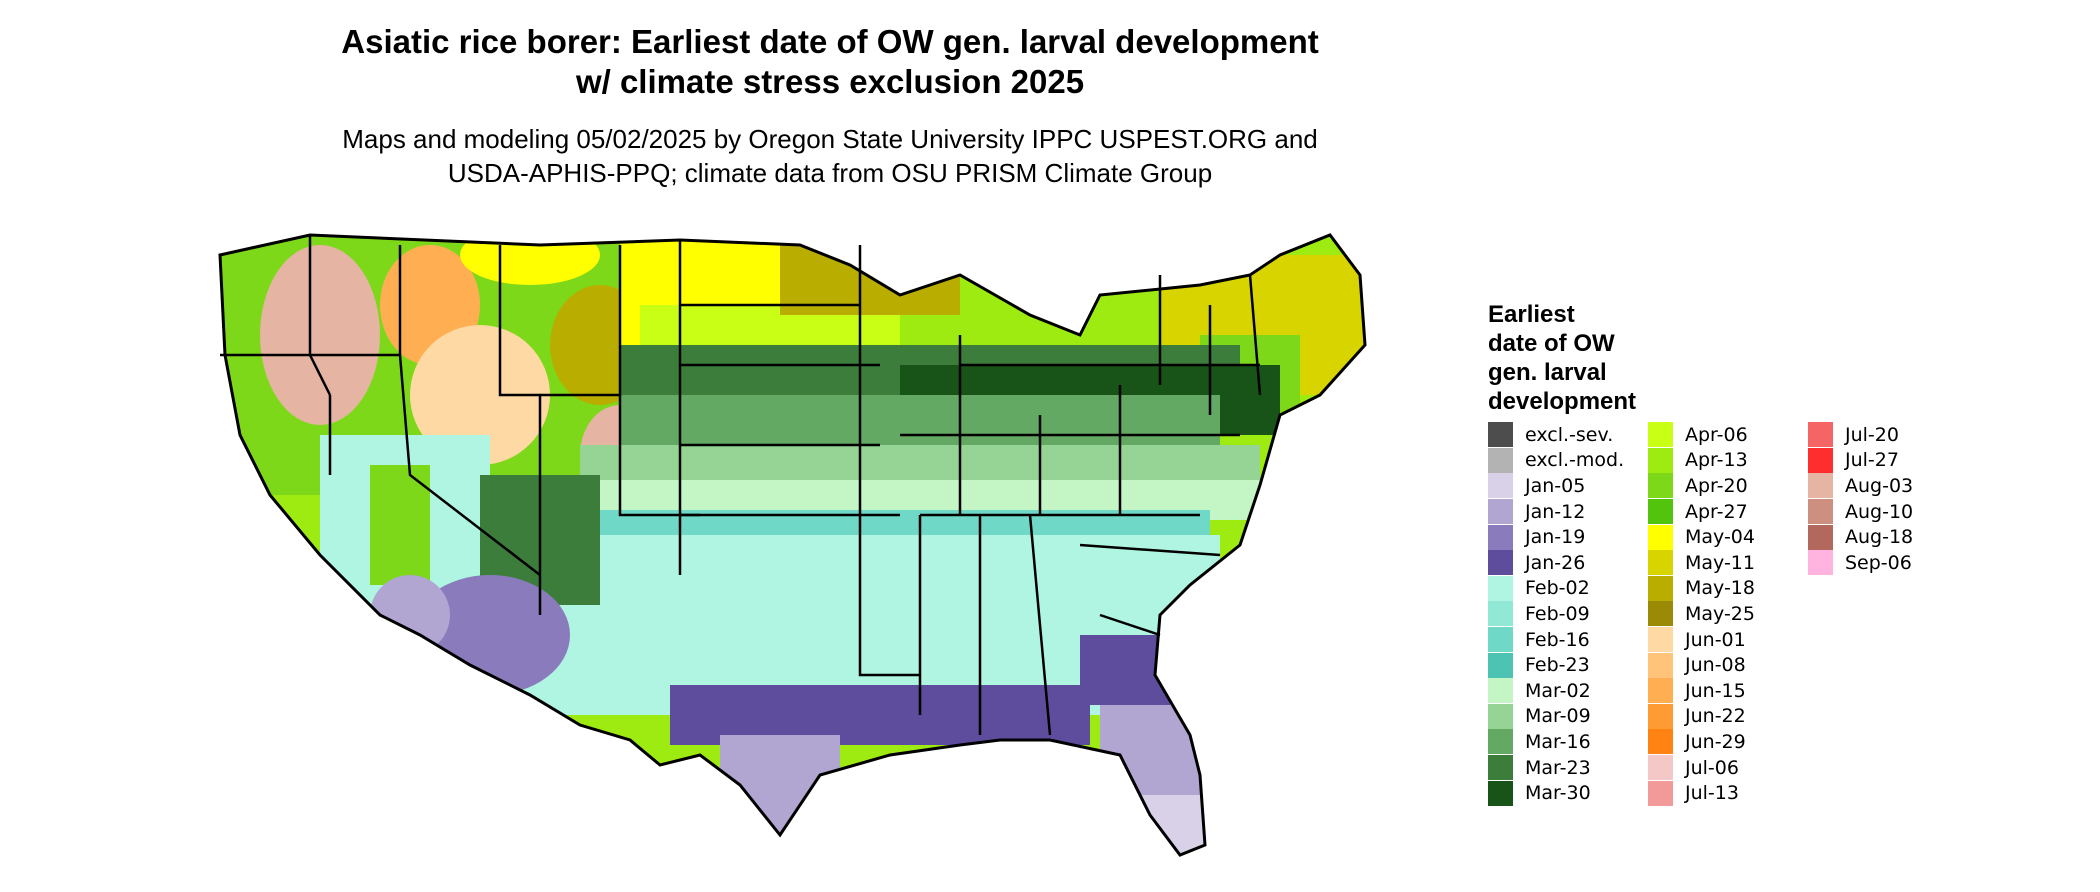 The width and height of the screenshot is (2100, 892). Describe the element at coordinates (1716, 511) in the screenshot. I see `legend-label: Apr-27` at that location.